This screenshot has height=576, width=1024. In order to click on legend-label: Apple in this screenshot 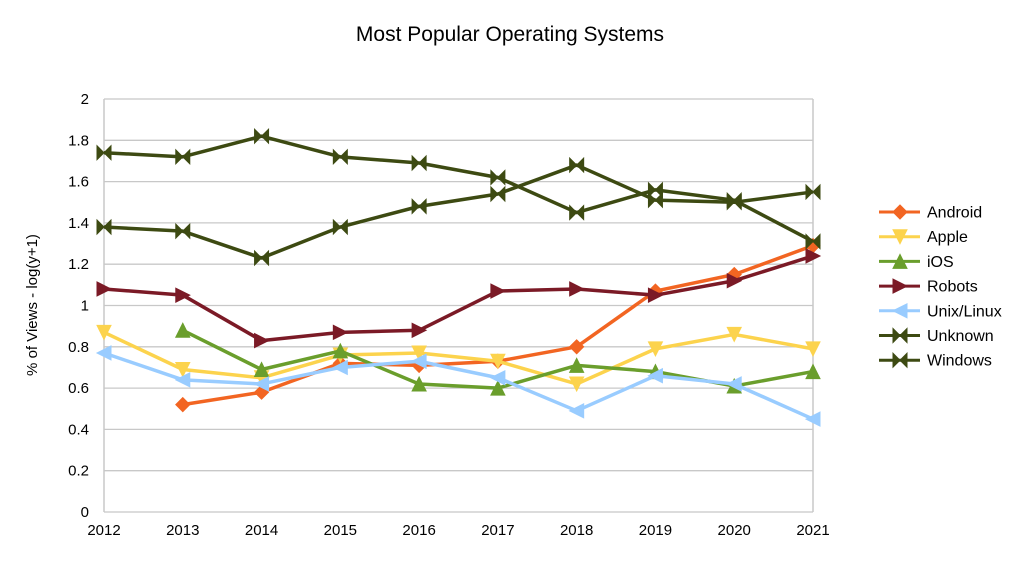, I will do `click(947, 237)`.